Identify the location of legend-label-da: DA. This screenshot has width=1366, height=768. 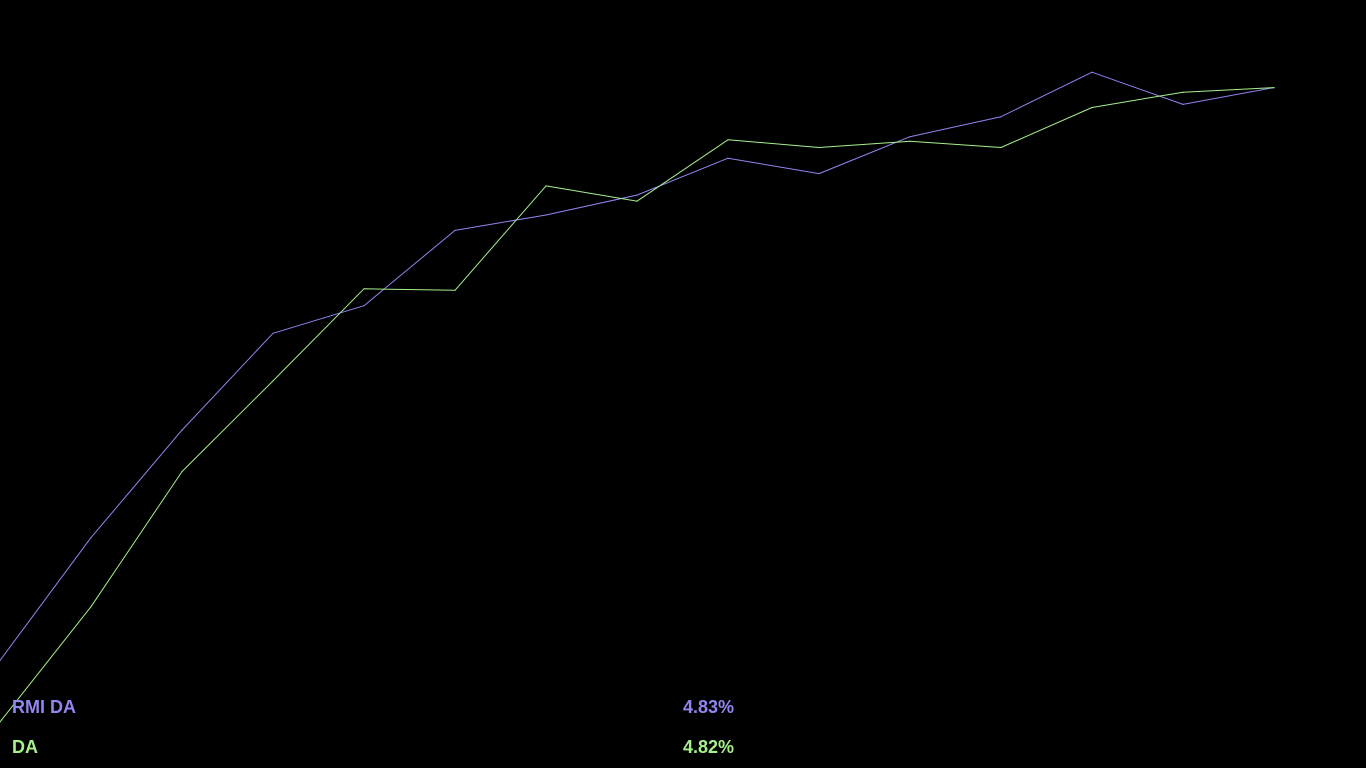
(25, 747).